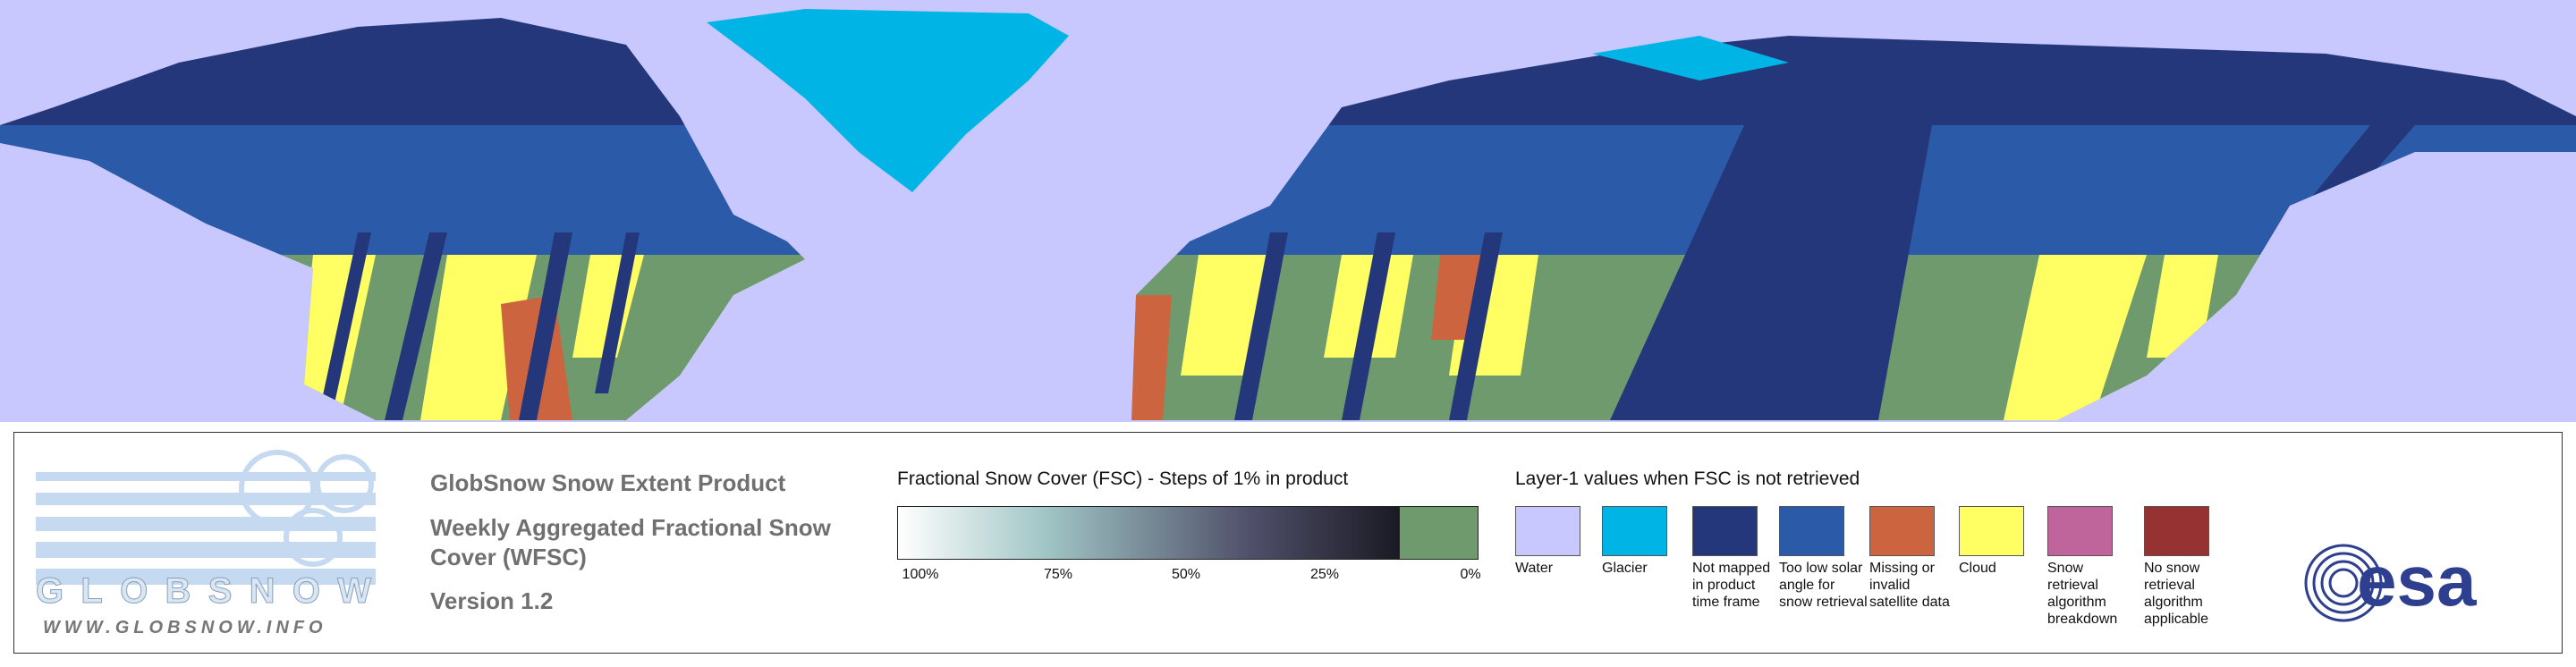 The width and height of the screenshot is (2576, 667). What do you see at coordinates (2417, 581) in the screenshot?
I see `esa-text: esa` at bounding box center [2417, 581].